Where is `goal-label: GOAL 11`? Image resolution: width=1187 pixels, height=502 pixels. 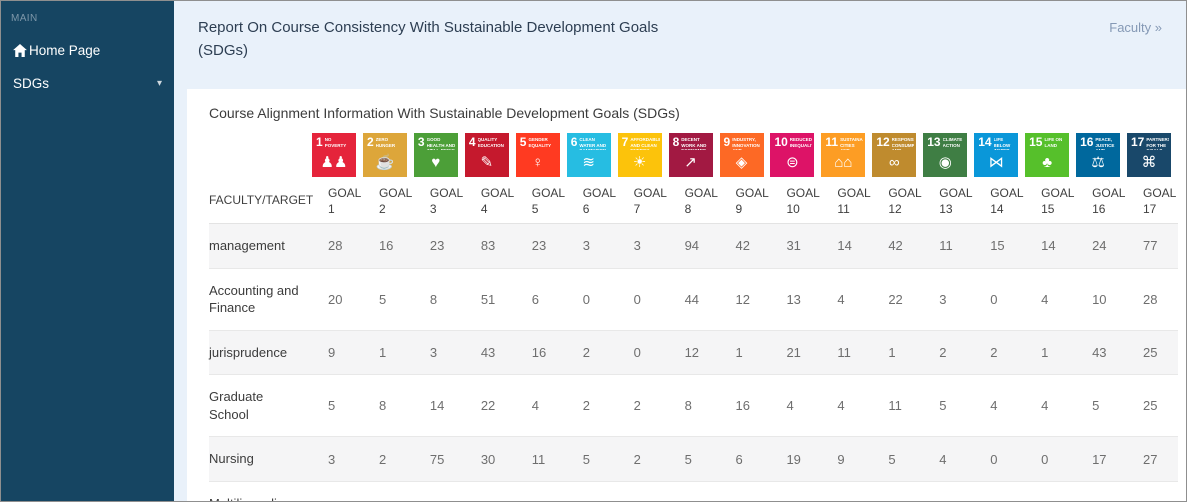 goal-label: GOAL 11 is located at coordinates (854, 201).